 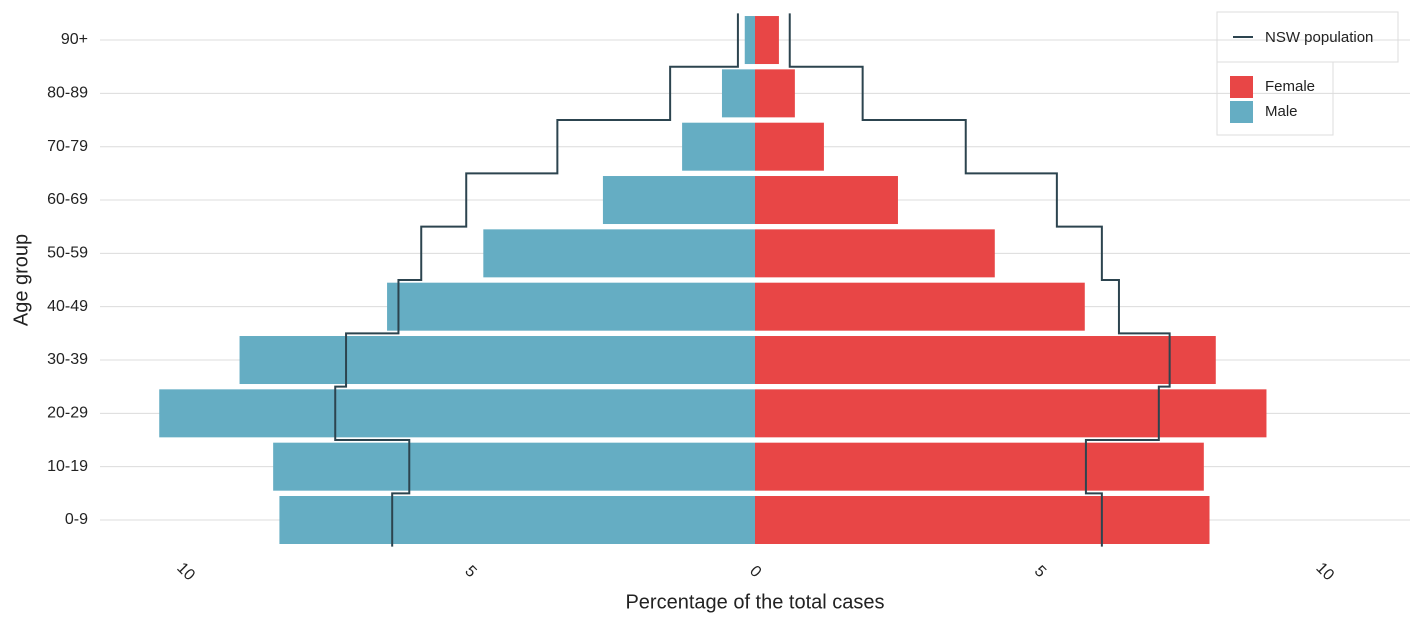 What do you see at coordinates (67, 413) in the screenshot?
I see `y-tick-label: 20-29` at bounding box center [67, 413].